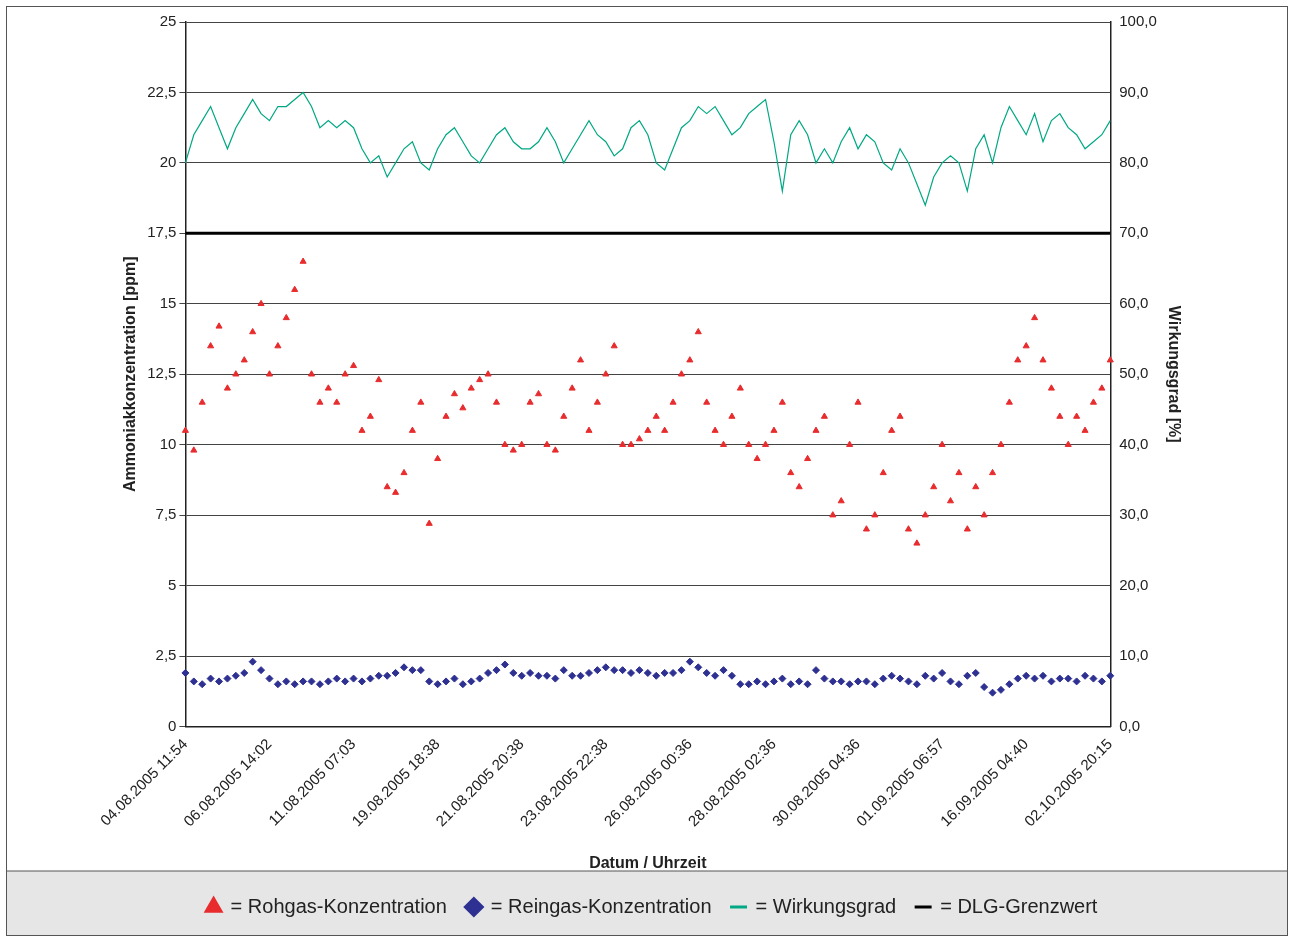 The image size is (1292, 939). What do you see at coordinates (1134, 302) in the screenshot?
I see `y2-tick-label: 60,0` at bounding box center [1134, 302].